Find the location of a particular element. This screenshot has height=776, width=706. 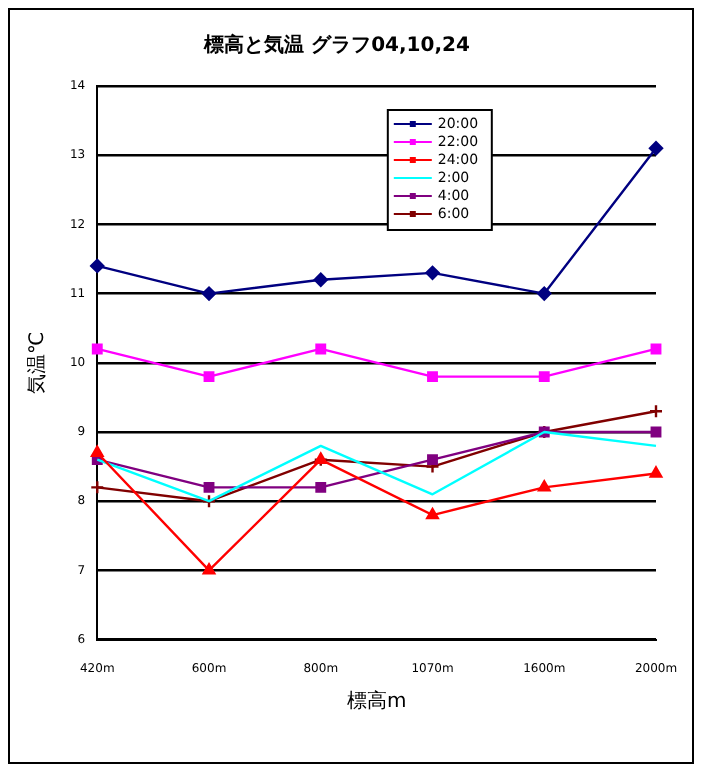

chart-title: 標高と気温 グラフ04,10,24 is located at coordinates (336, 45).